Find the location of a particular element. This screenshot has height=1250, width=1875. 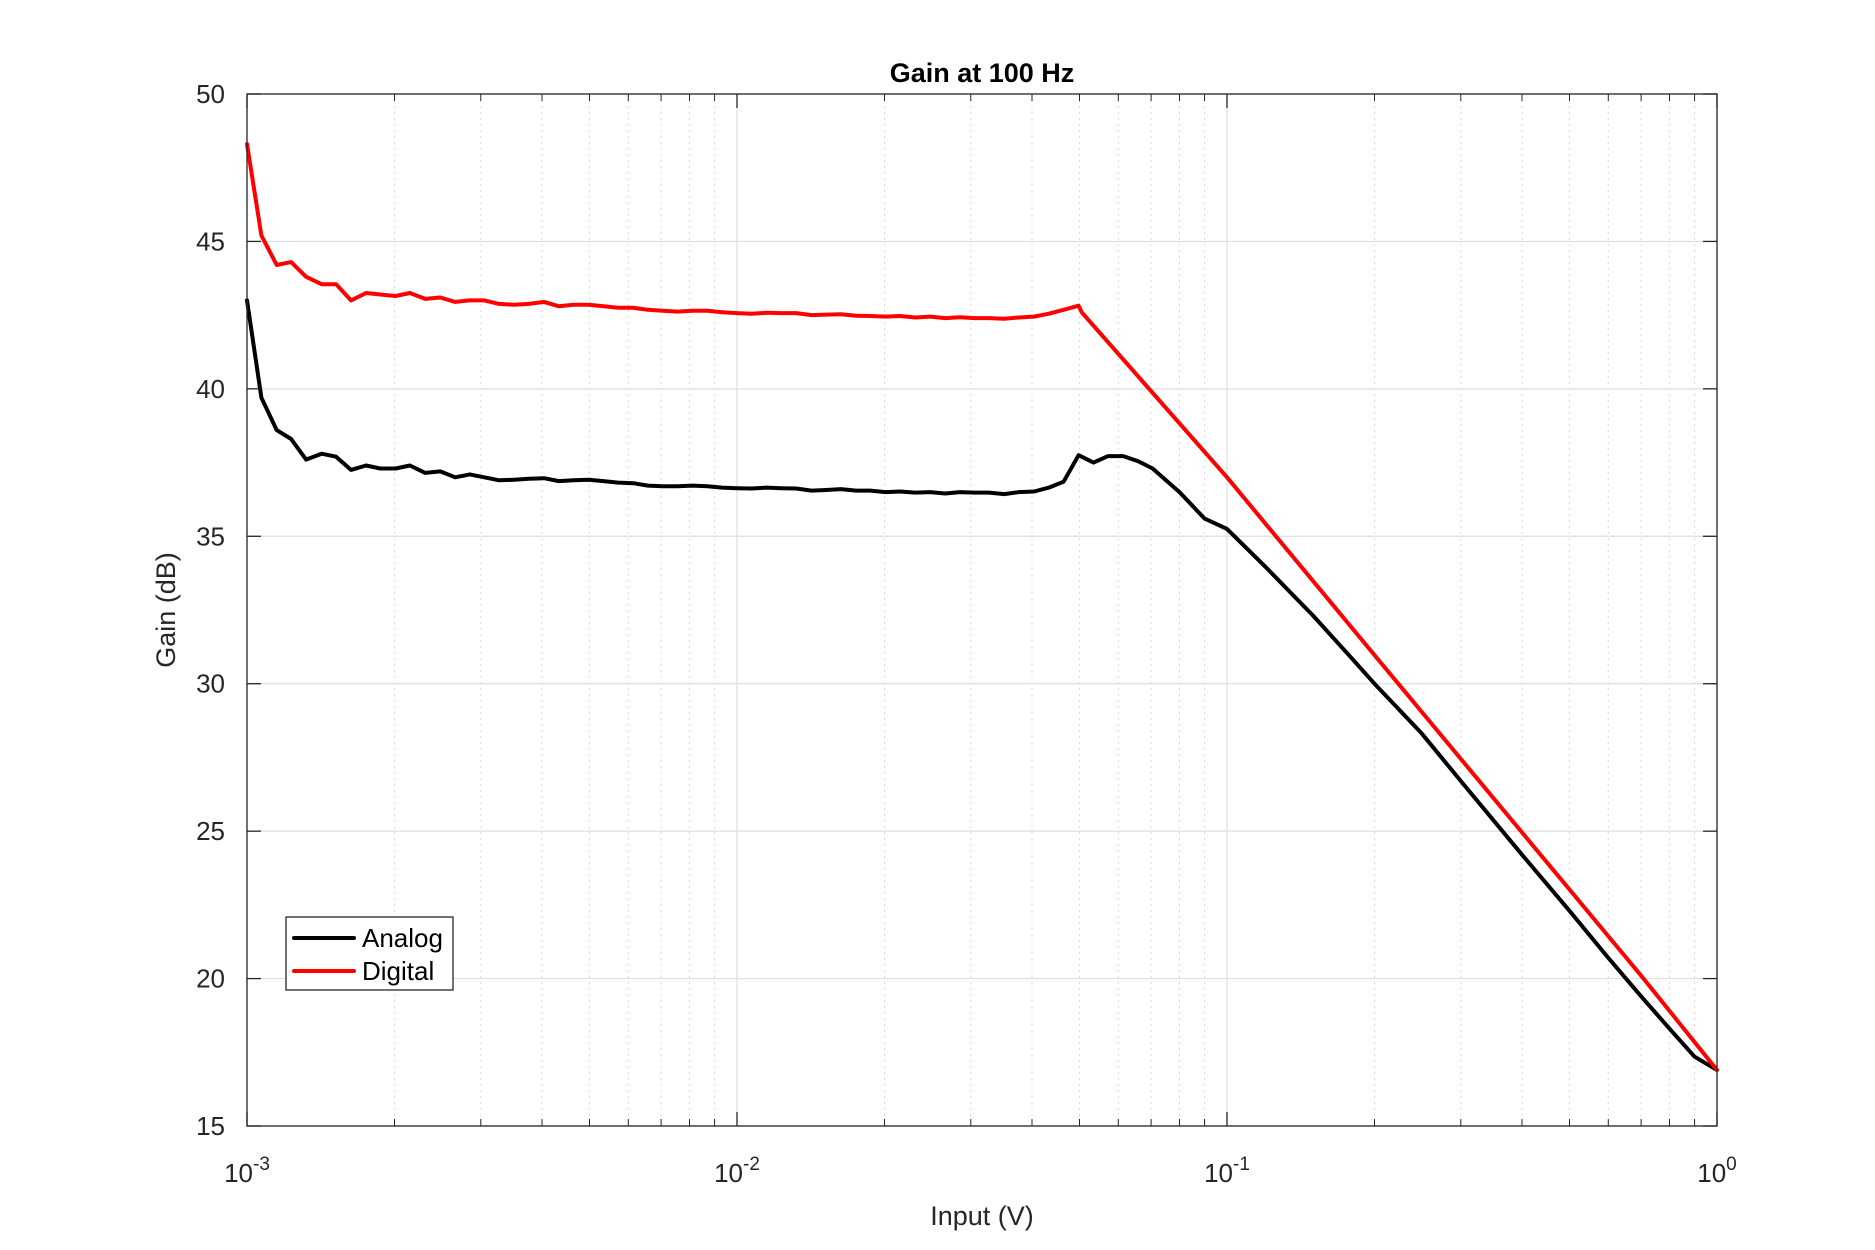

legend: Analog Digital is located at coordinates (369, 953).